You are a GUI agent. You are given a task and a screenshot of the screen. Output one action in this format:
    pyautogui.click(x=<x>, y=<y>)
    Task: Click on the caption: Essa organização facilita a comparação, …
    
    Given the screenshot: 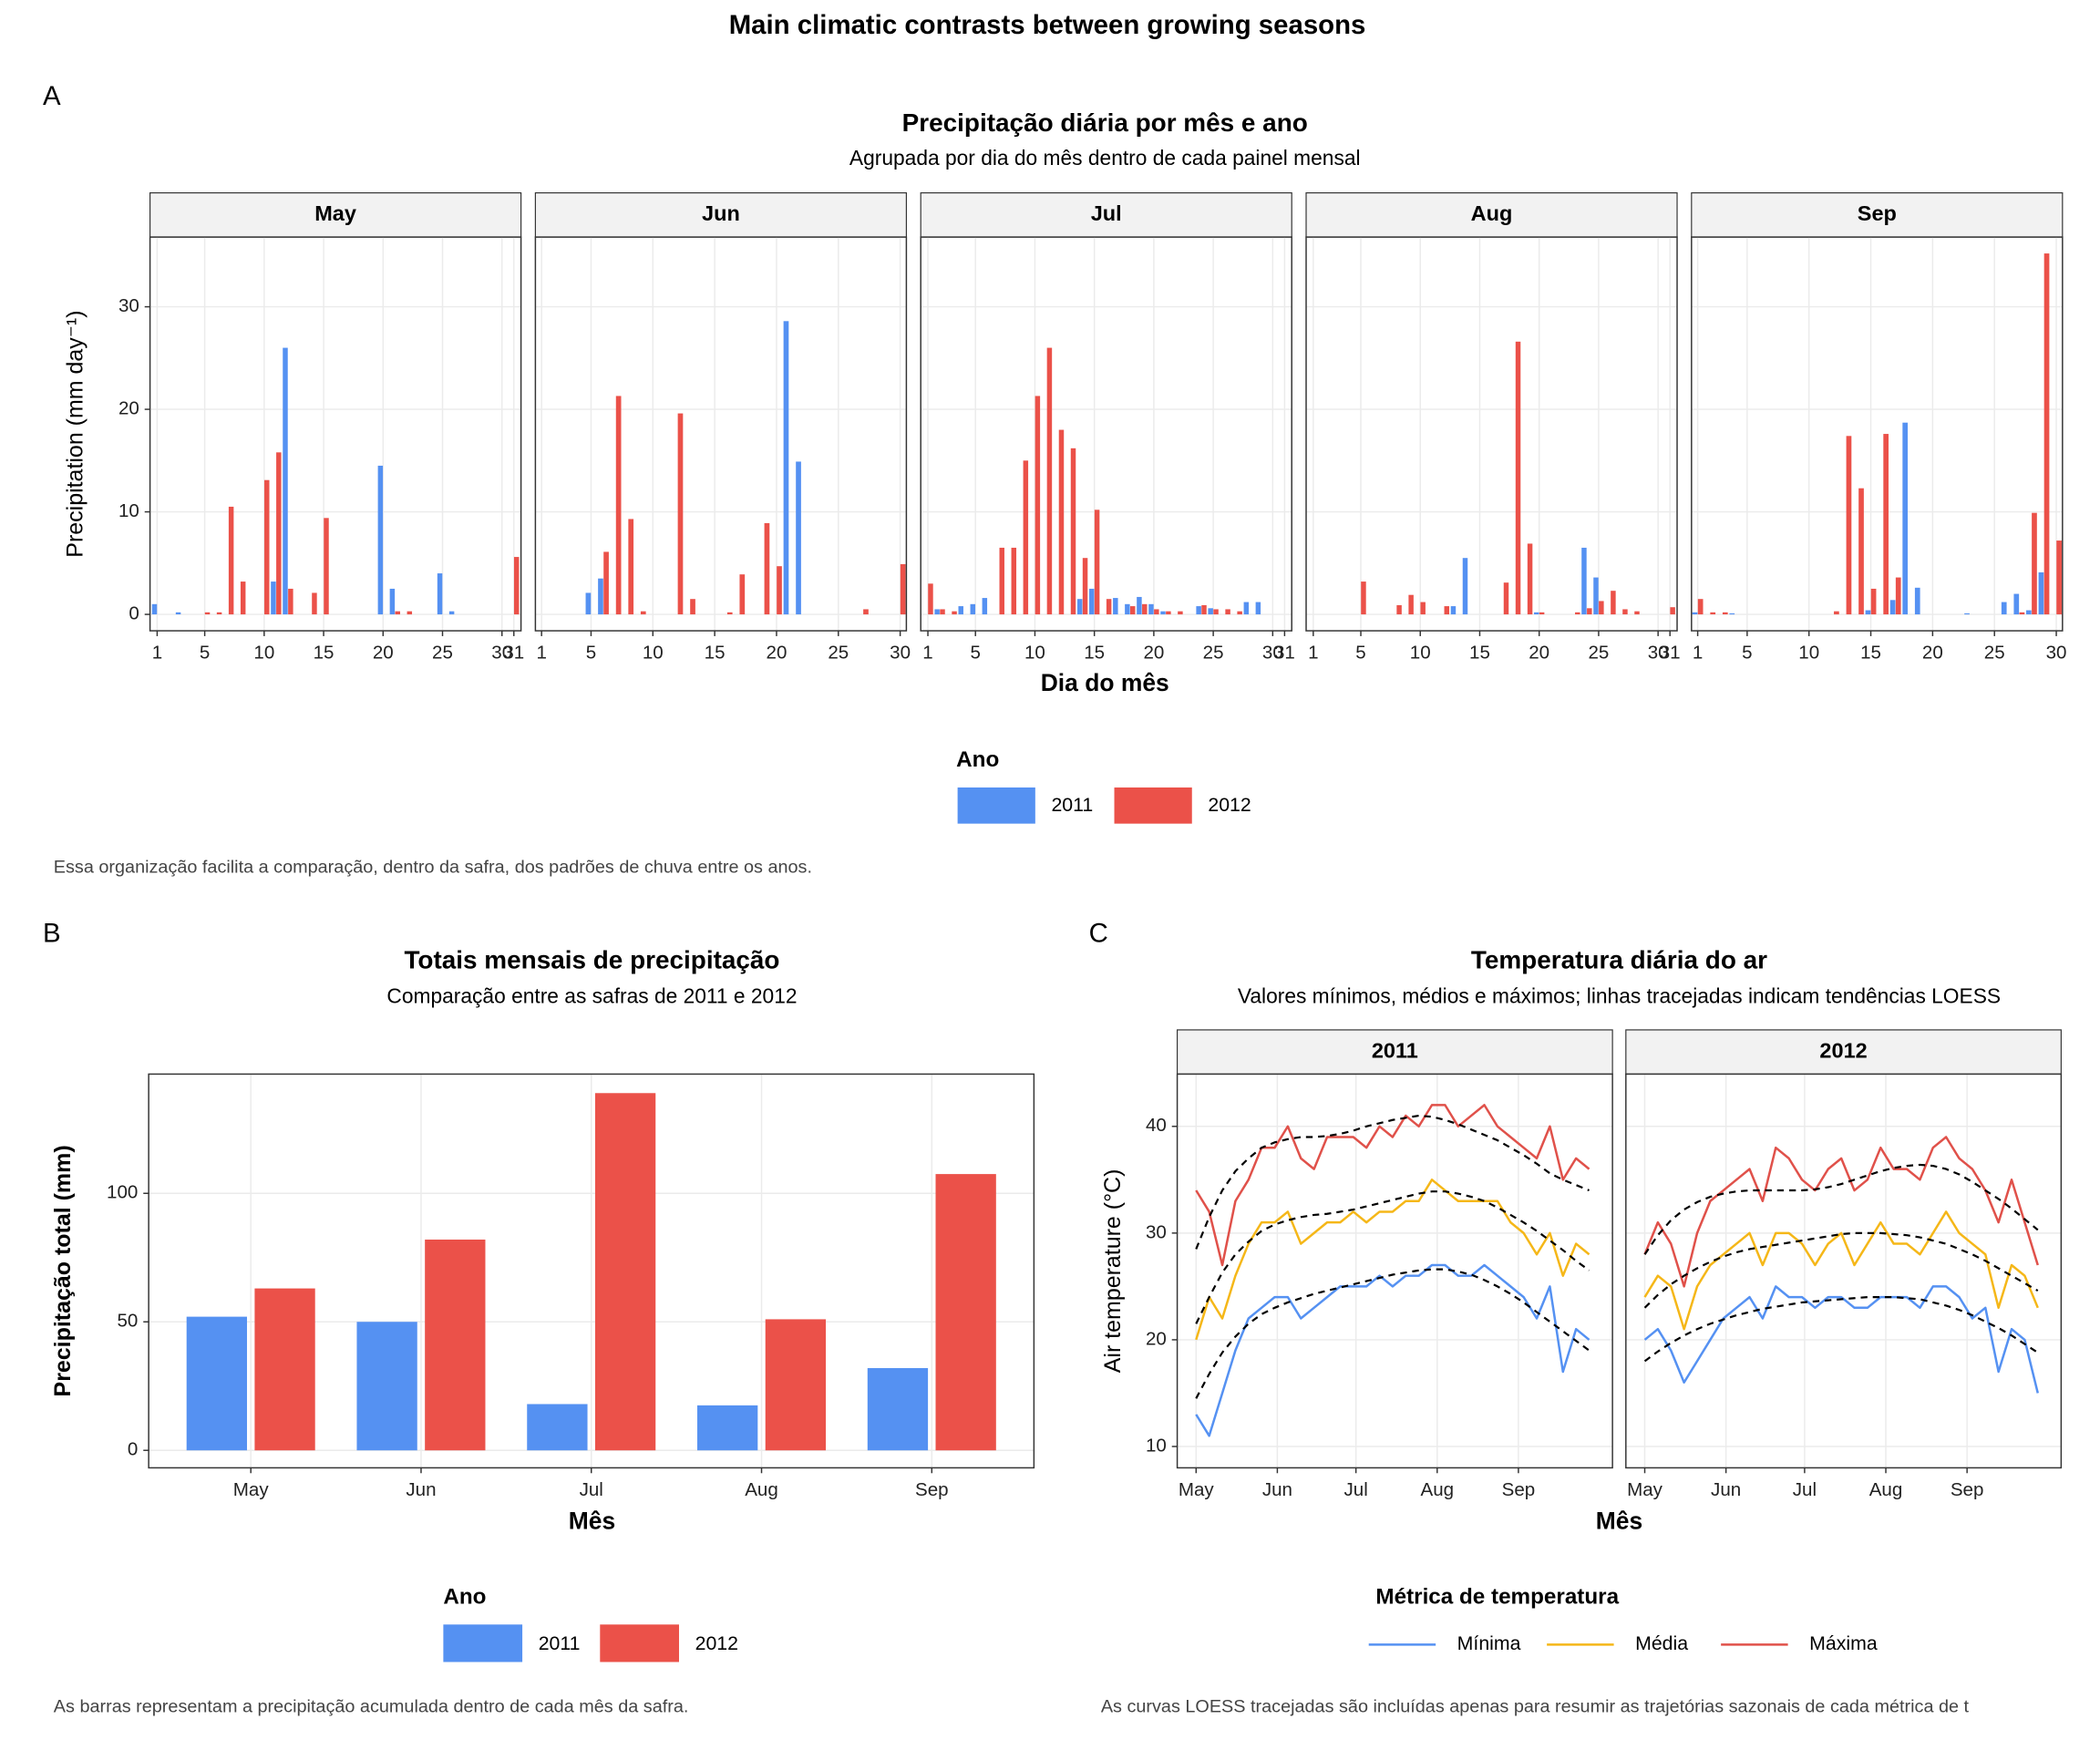 What is the action you would take?
    pyautogui.click(x=433, y=867)
    